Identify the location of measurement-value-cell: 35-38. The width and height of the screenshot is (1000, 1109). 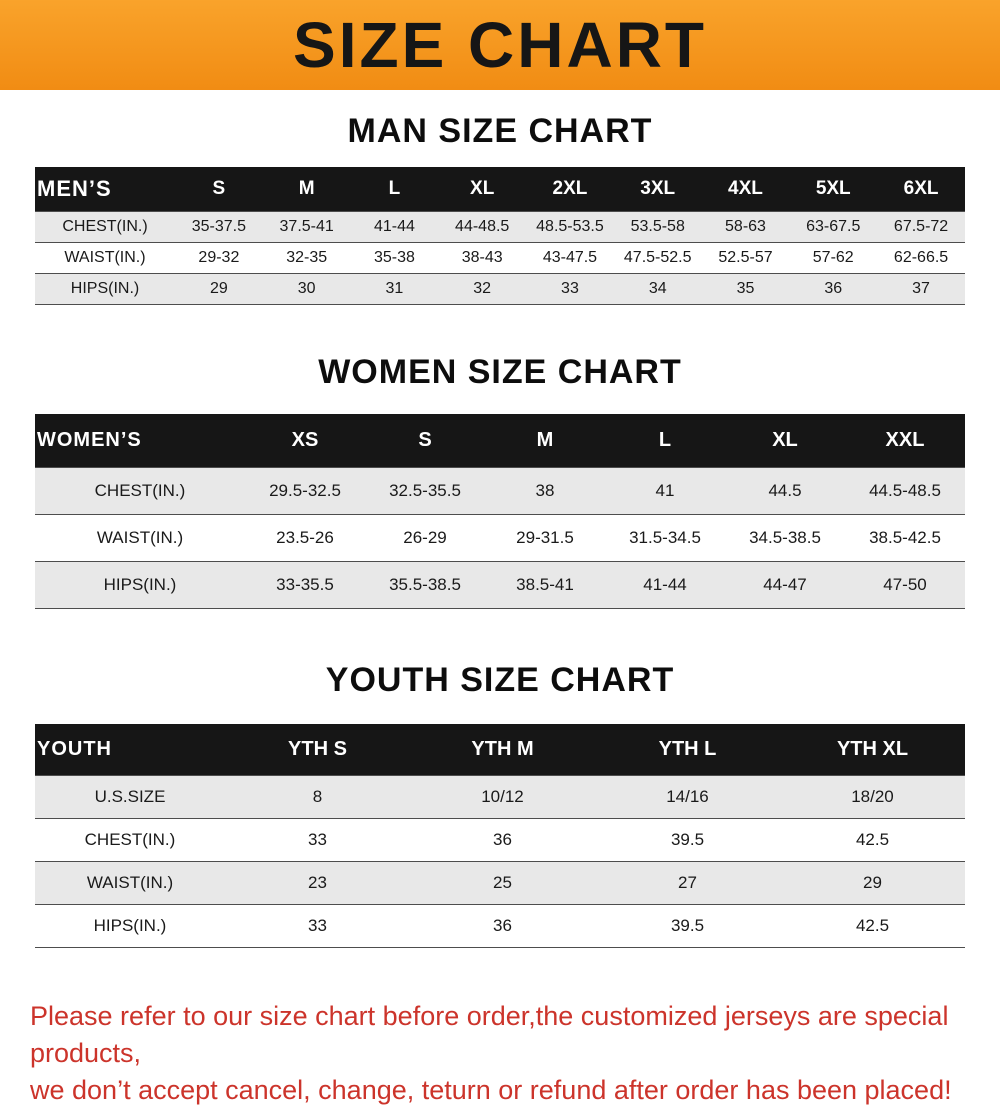
(394, 257).